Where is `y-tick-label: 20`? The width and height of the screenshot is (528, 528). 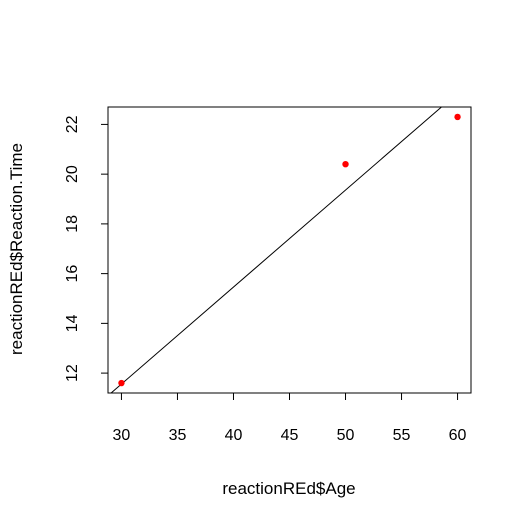
y-tick-label: 20 is located at coordinates (72, 174).